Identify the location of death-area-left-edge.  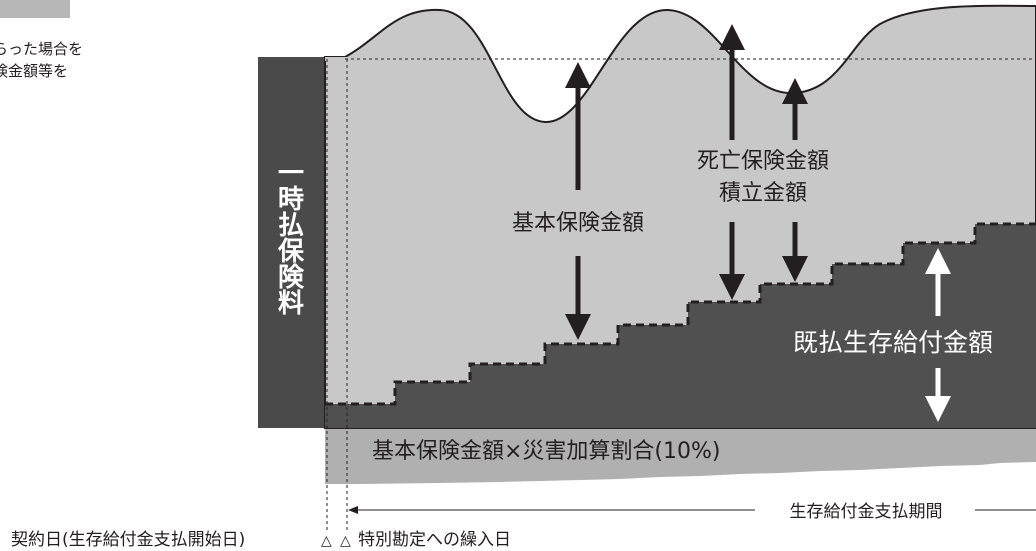
(336, 59).